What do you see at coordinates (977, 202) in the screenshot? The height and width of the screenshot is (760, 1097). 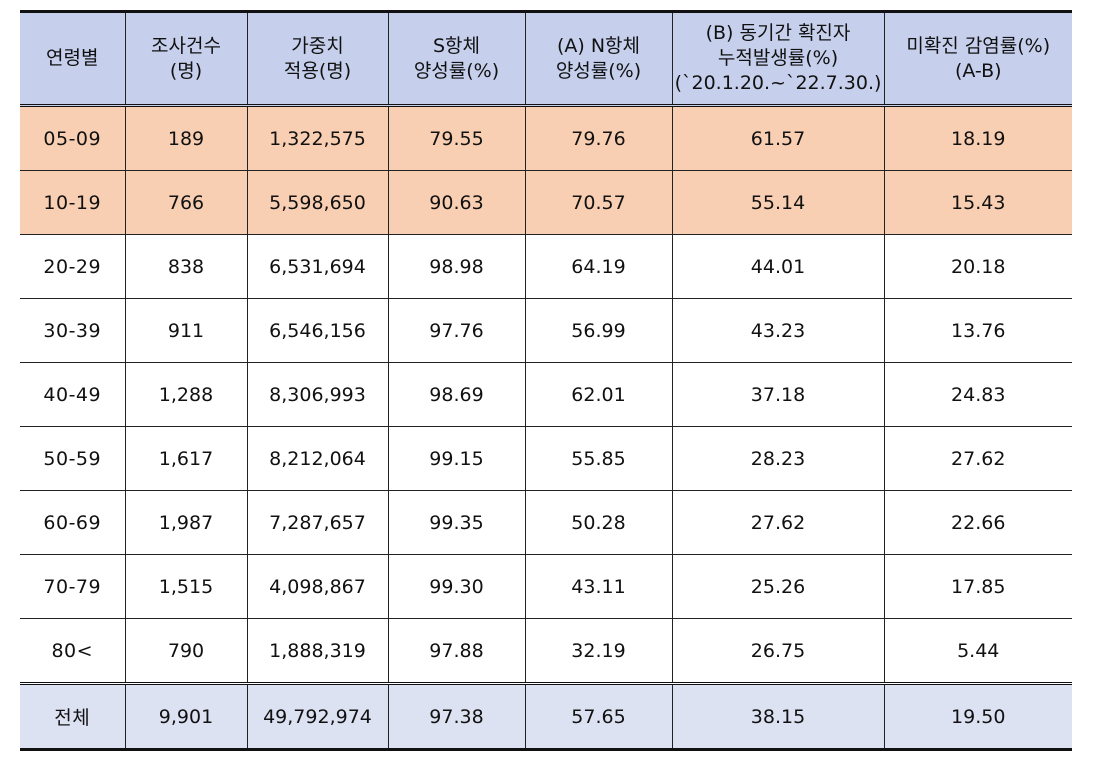 I see `cell-unconfirmed-rate: 15.43` at bounding box center [977, 202].